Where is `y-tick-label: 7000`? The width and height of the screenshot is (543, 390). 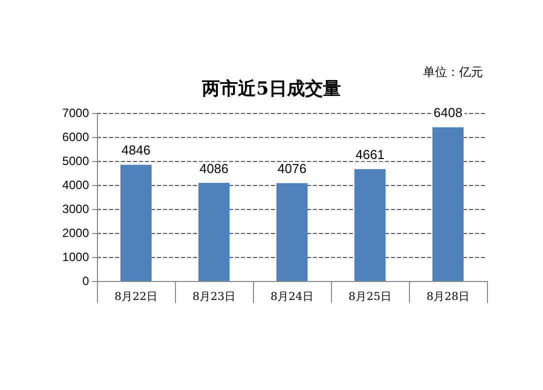 y-tick-label: 7000 is located at coordinates (76, 113).